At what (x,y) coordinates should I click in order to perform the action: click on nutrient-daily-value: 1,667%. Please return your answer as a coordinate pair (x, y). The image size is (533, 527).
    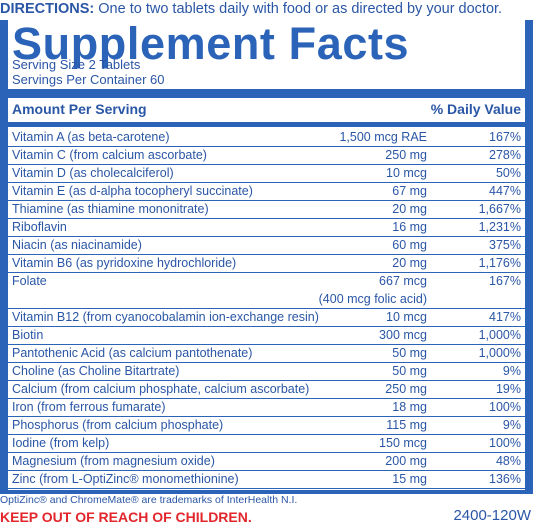
    Looking at the image, I should click on (499, 209).